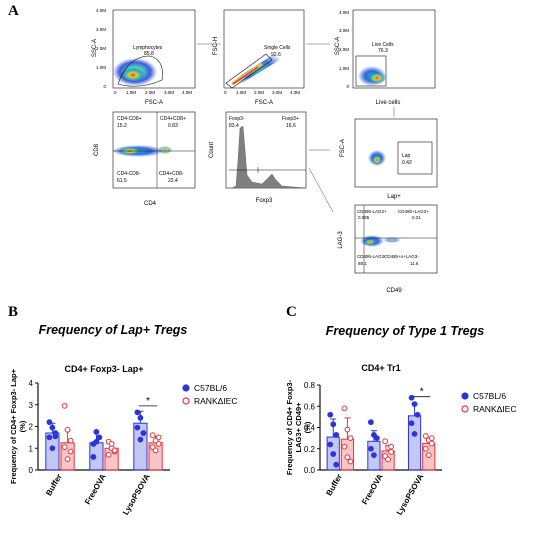  What do you see at coordinates (154, 103) in the screenshot?
I see `lymph-xlabel: FSC-A` at bounding box center [154, 103].